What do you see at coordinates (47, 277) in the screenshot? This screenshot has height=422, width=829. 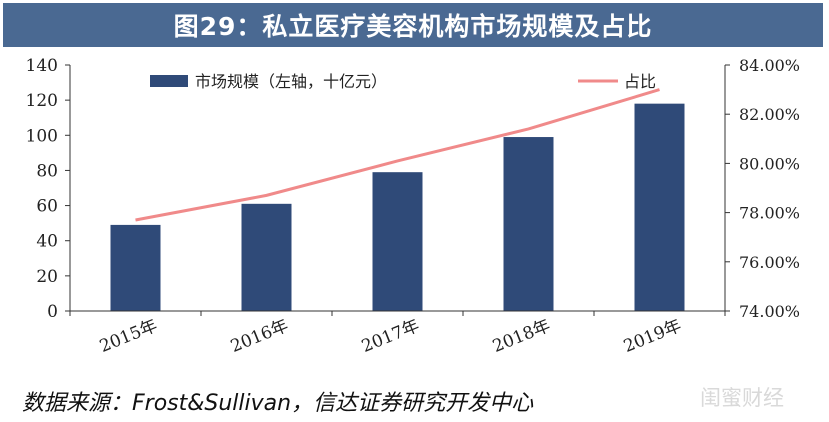 I see `left-tick-label: 20` at bounding box center [47, 277].